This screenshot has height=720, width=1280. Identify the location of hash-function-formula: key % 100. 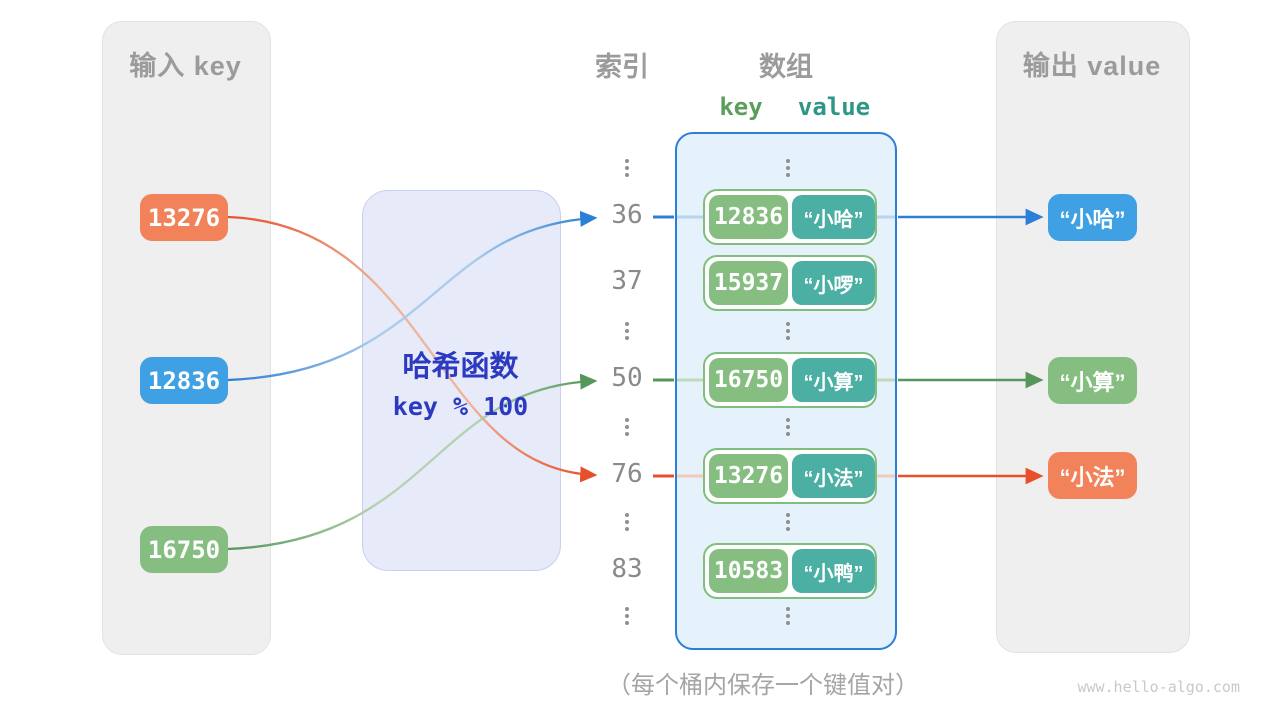
(460, 406).